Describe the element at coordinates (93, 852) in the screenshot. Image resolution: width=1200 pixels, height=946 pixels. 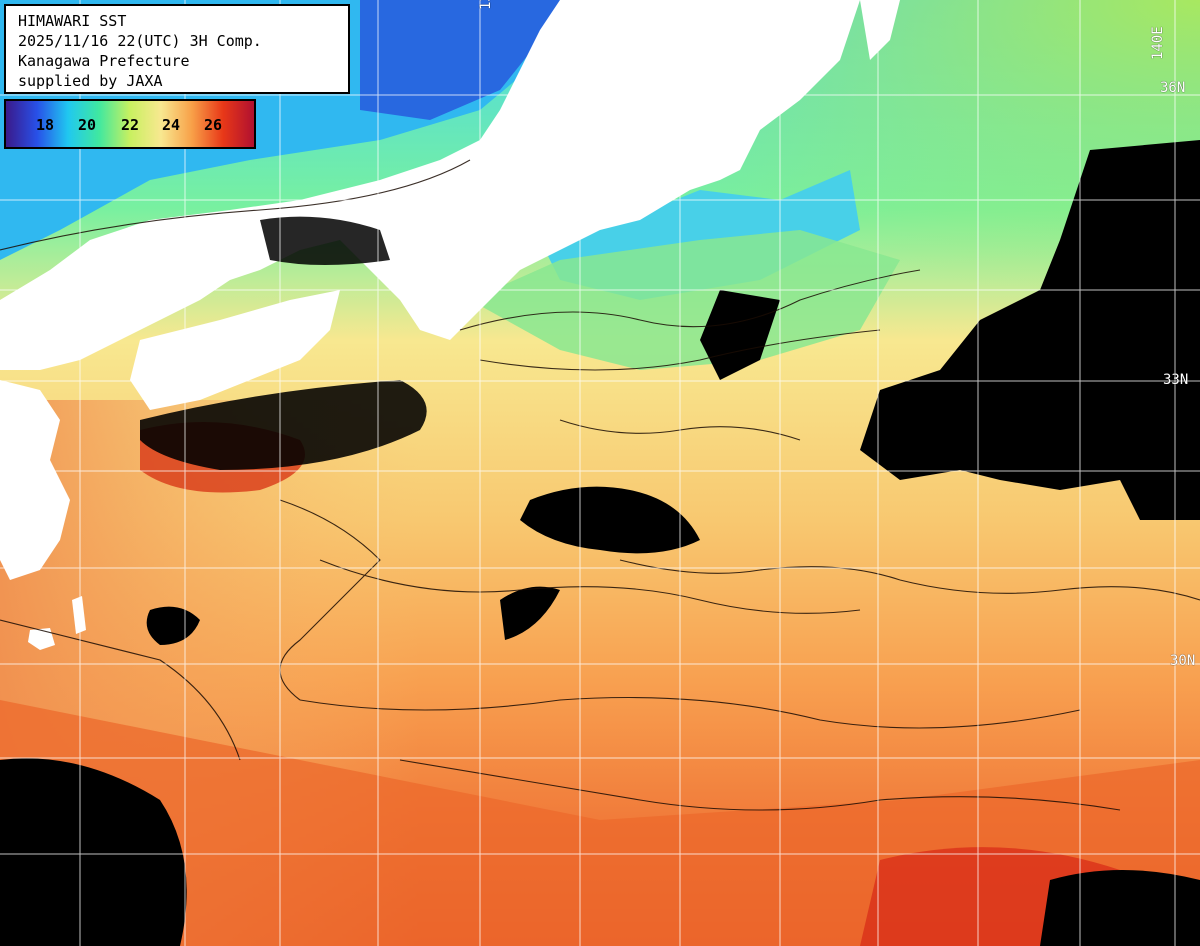
I see `cloud-southwest` at that location.